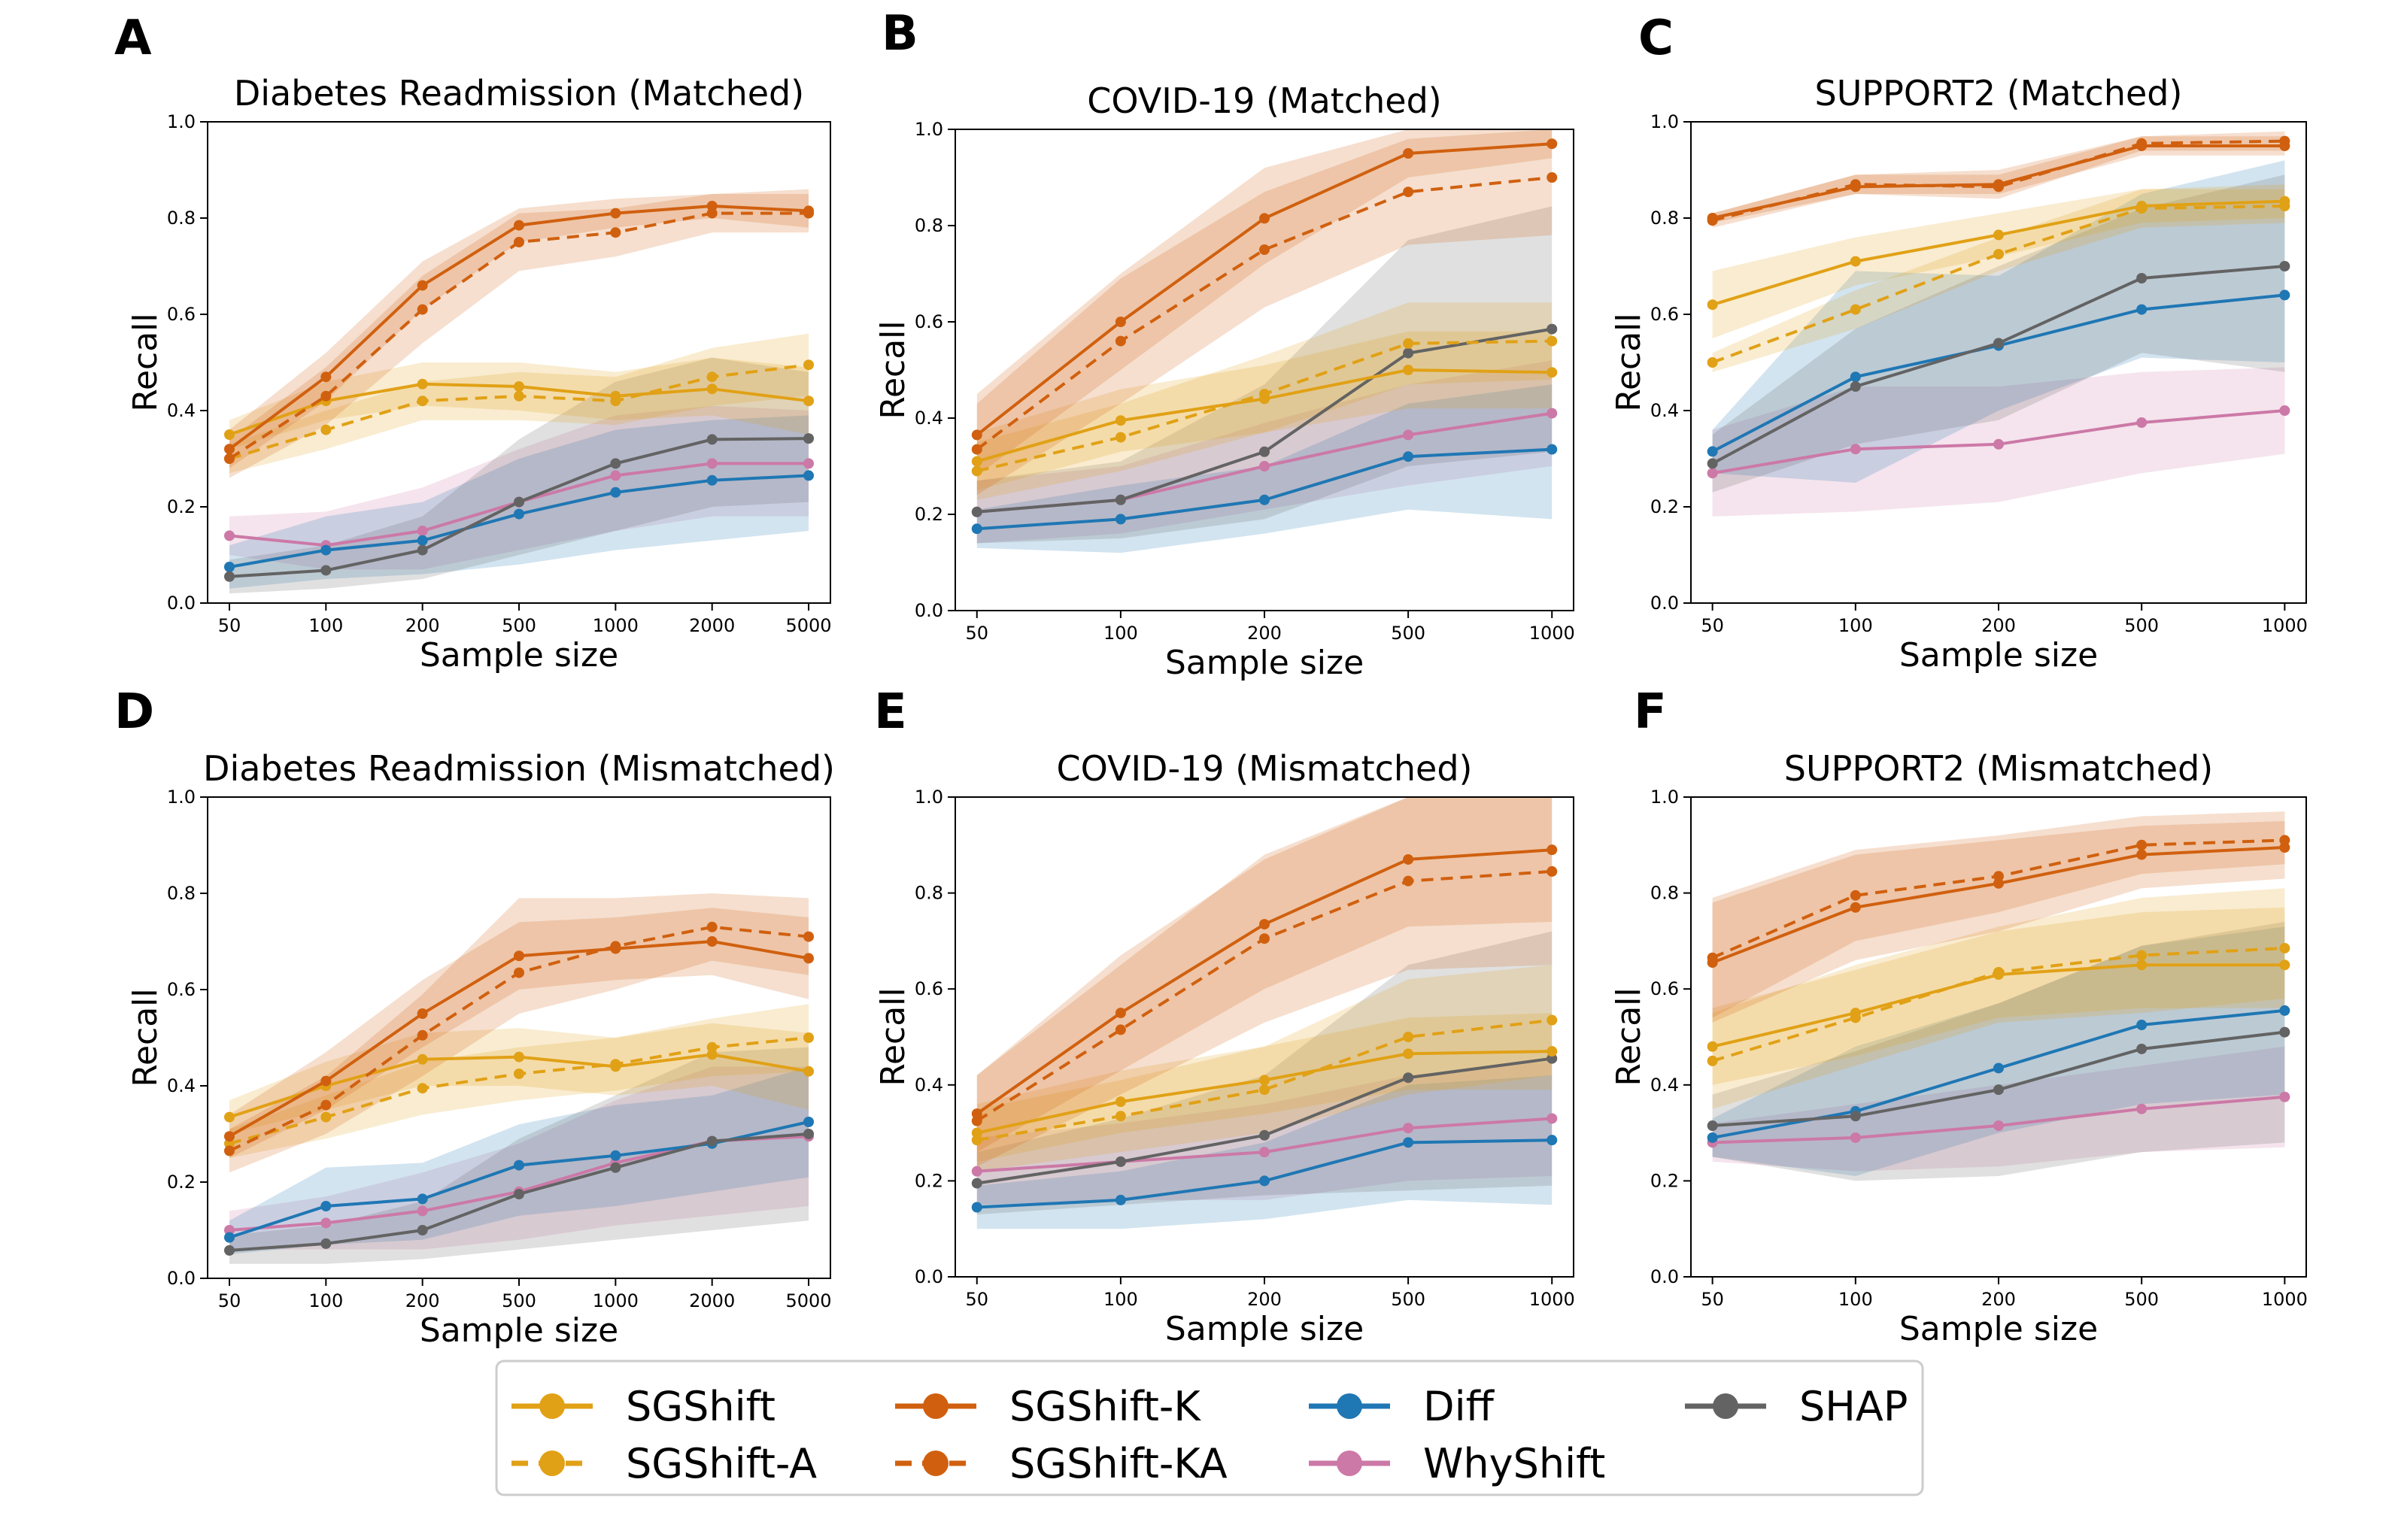 The width and height of the screenshot is (2401, 1540). Describe the element at coordinates (2142, 1108) in the screenshot. I see `point-whyshift-f` at that location.